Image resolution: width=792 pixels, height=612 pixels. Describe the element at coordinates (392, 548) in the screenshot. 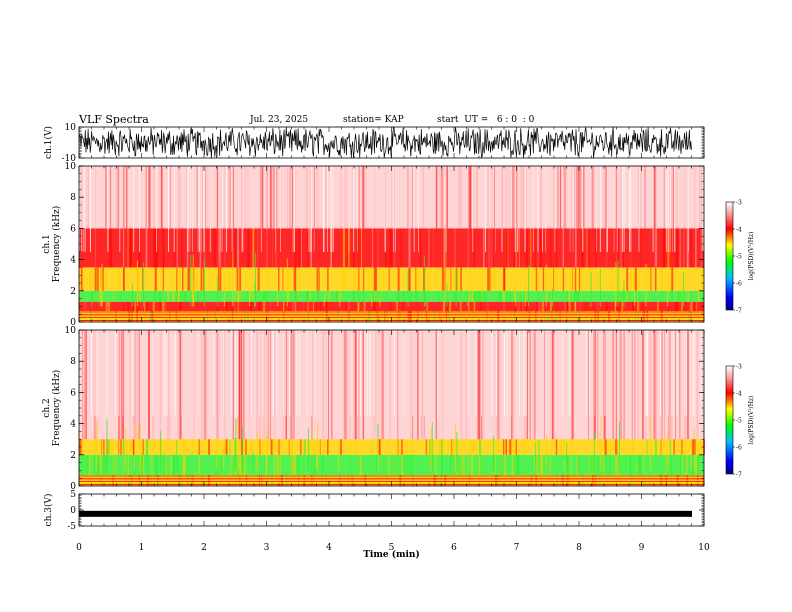

I see `x-tick-label: 5` at that location.